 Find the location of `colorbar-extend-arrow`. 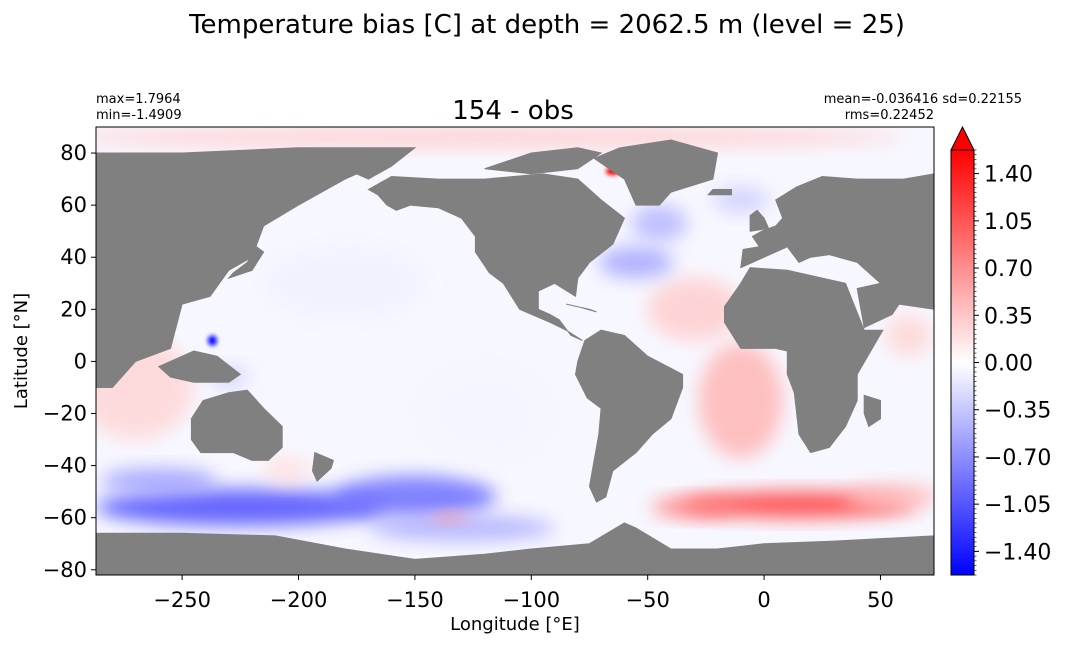

colorbar-extend-arrow is located at coordinates (962, 138).